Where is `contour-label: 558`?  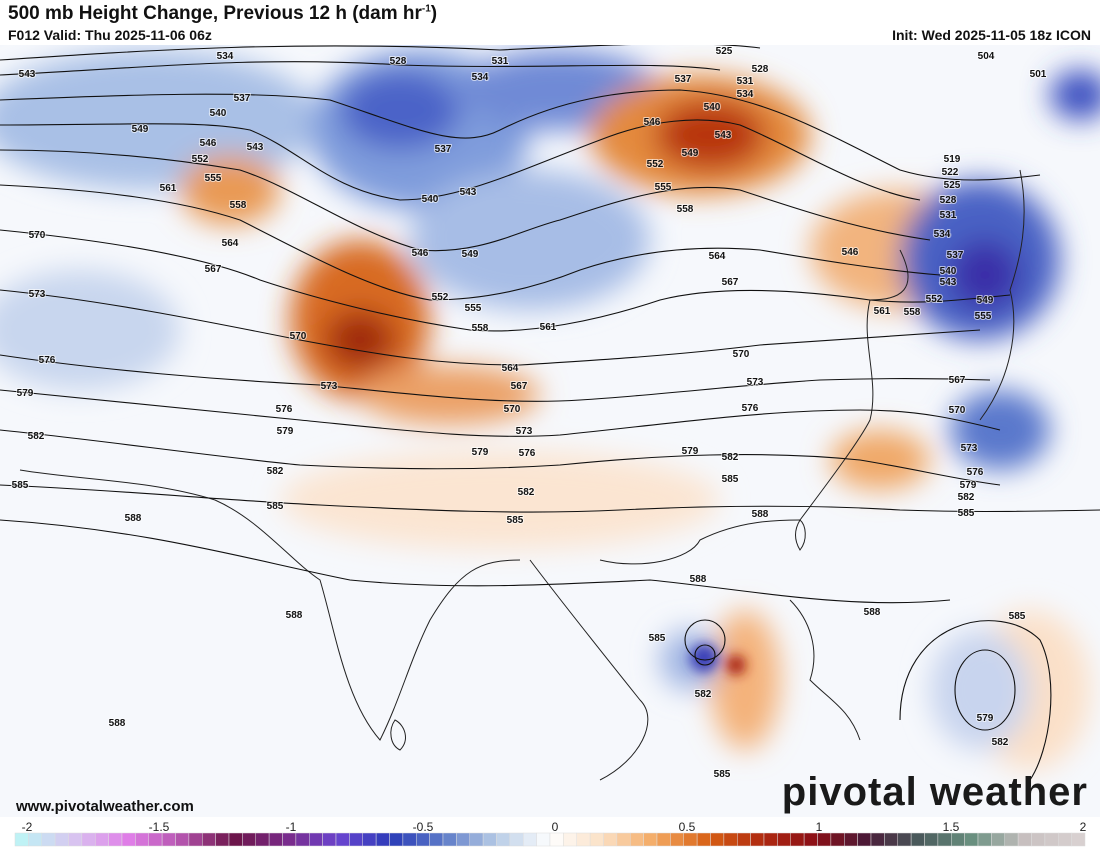 contour-label: 558 is located at coordinates (685, 209).